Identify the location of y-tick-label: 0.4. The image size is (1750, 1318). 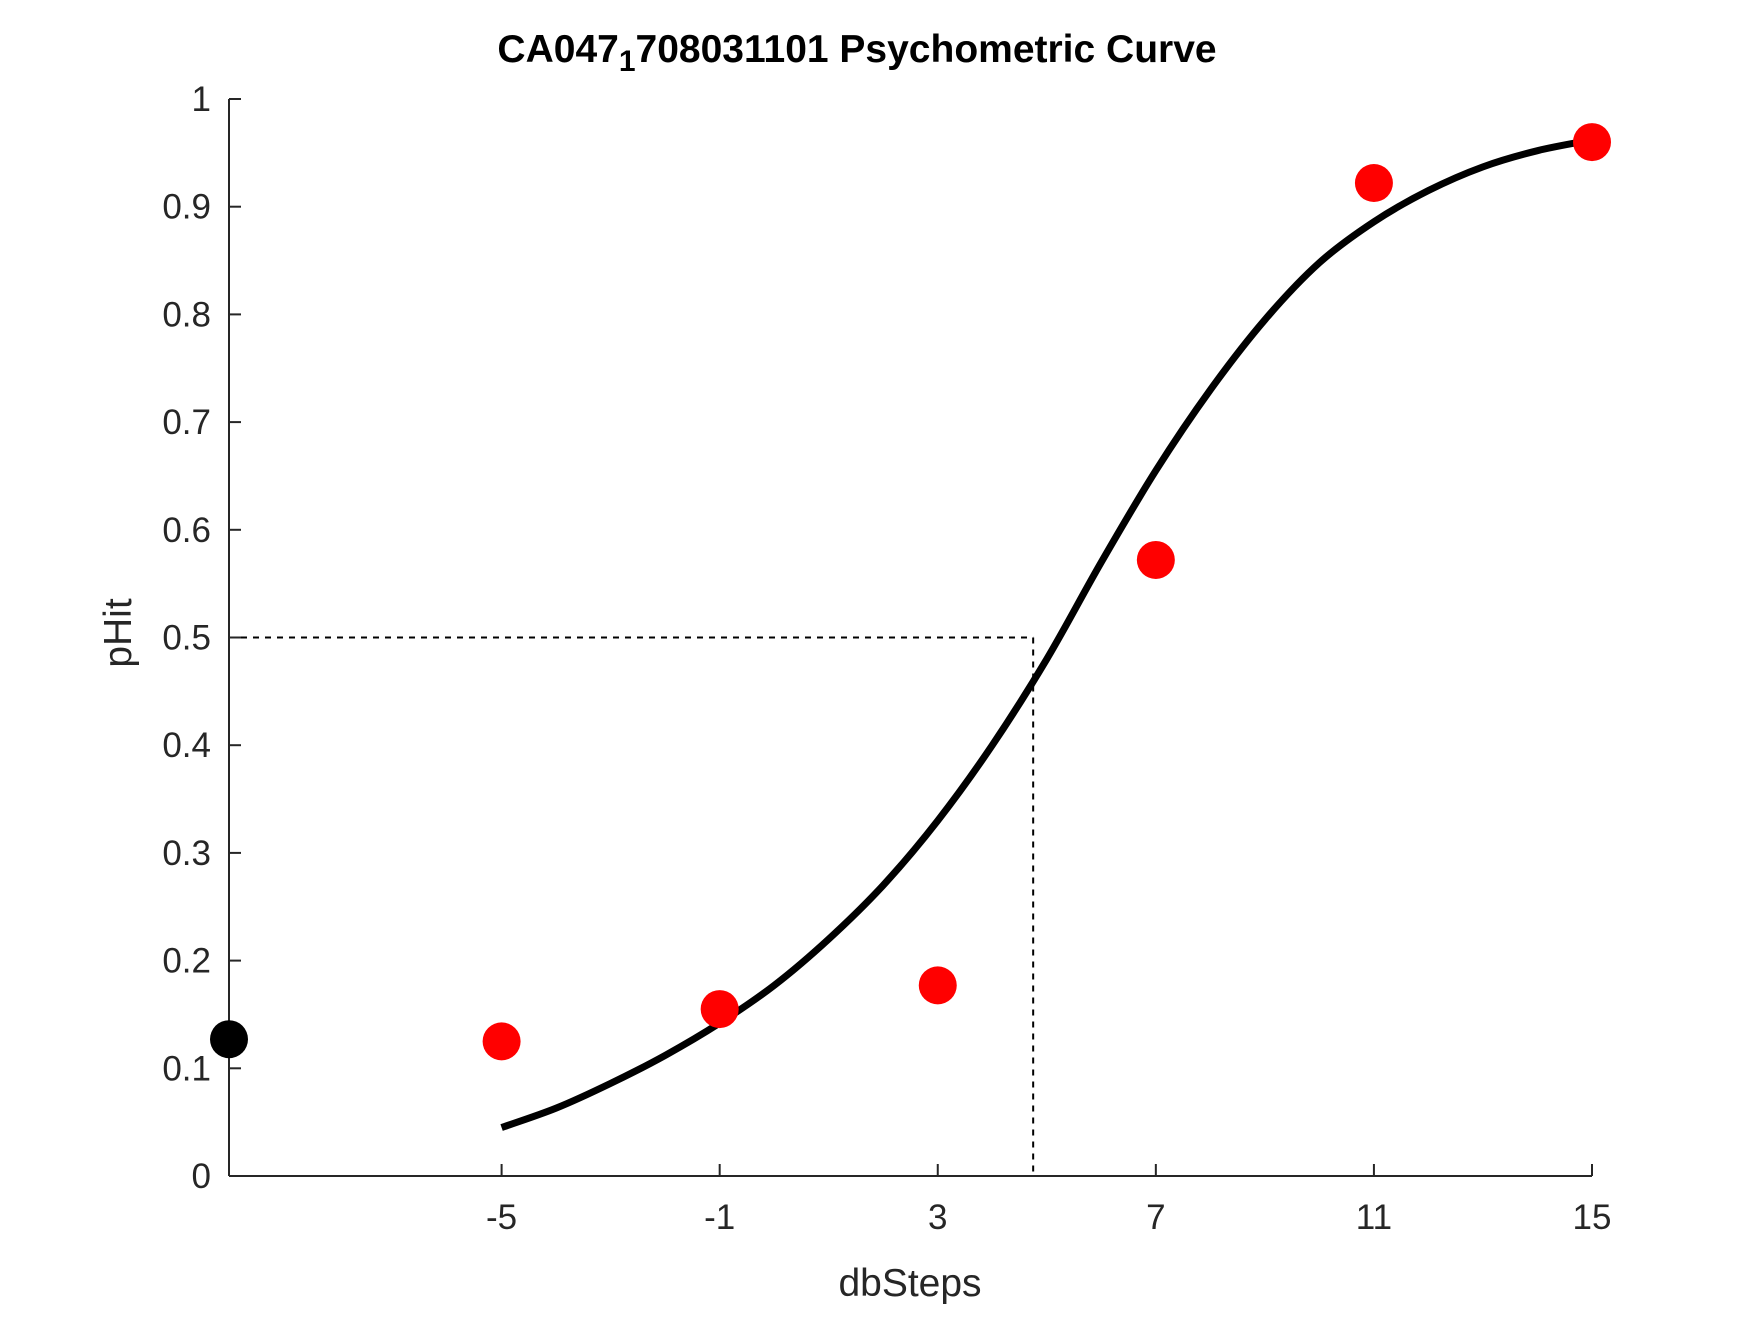
(186, 745).